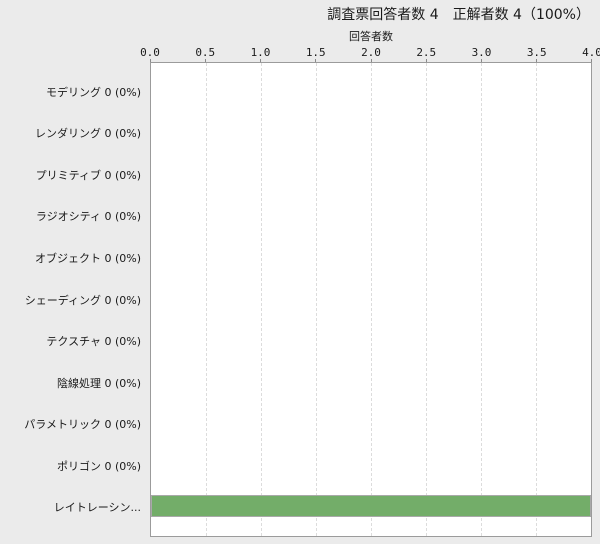 Image resolution: width=600 pixels, height=544 pixels. I want to click on y-label-row: モデリング 0 (0%), so click(75, 92).